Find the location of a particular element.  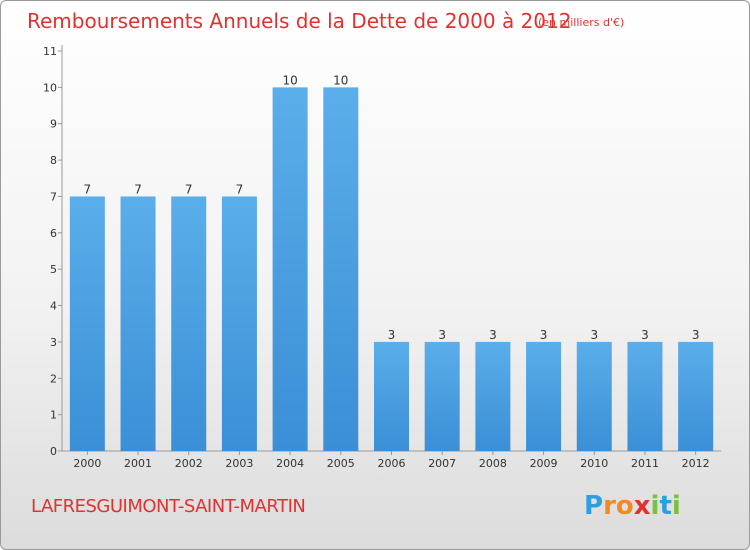

logo-letter: r is located at coordinates (609, 506).